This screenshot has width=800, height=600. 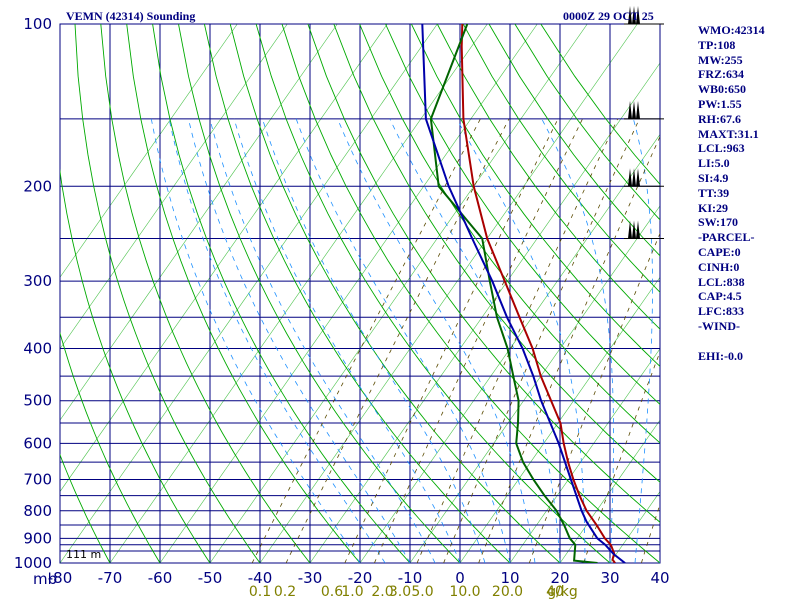 I want to click on stat-line: LCL:963, so click(x=721, y=148).